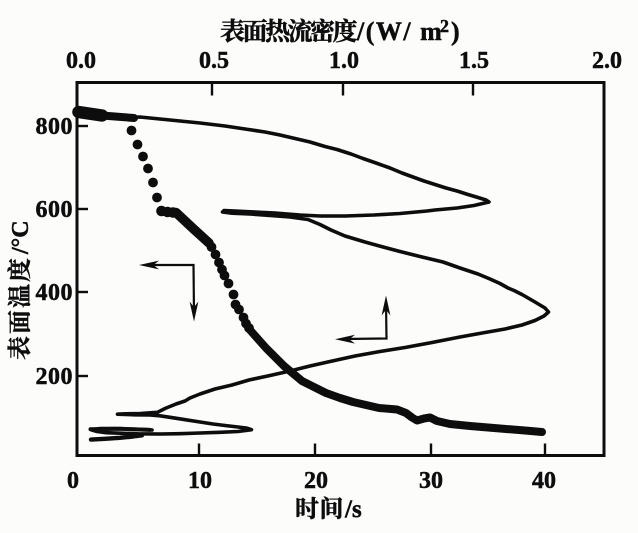 This screenshot has width=638, height=533. Describe the element at coordinates (55, 293) in the screenshot. I see `svg-text: 400` at that location.